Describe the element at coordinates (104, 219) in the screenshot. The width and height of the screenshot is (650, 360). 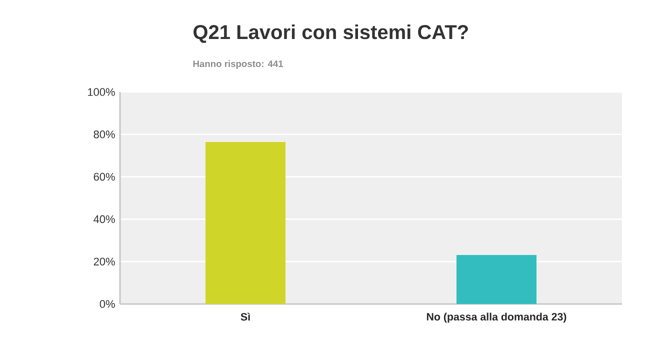
I see `y-tick-label: 40%` at that location.